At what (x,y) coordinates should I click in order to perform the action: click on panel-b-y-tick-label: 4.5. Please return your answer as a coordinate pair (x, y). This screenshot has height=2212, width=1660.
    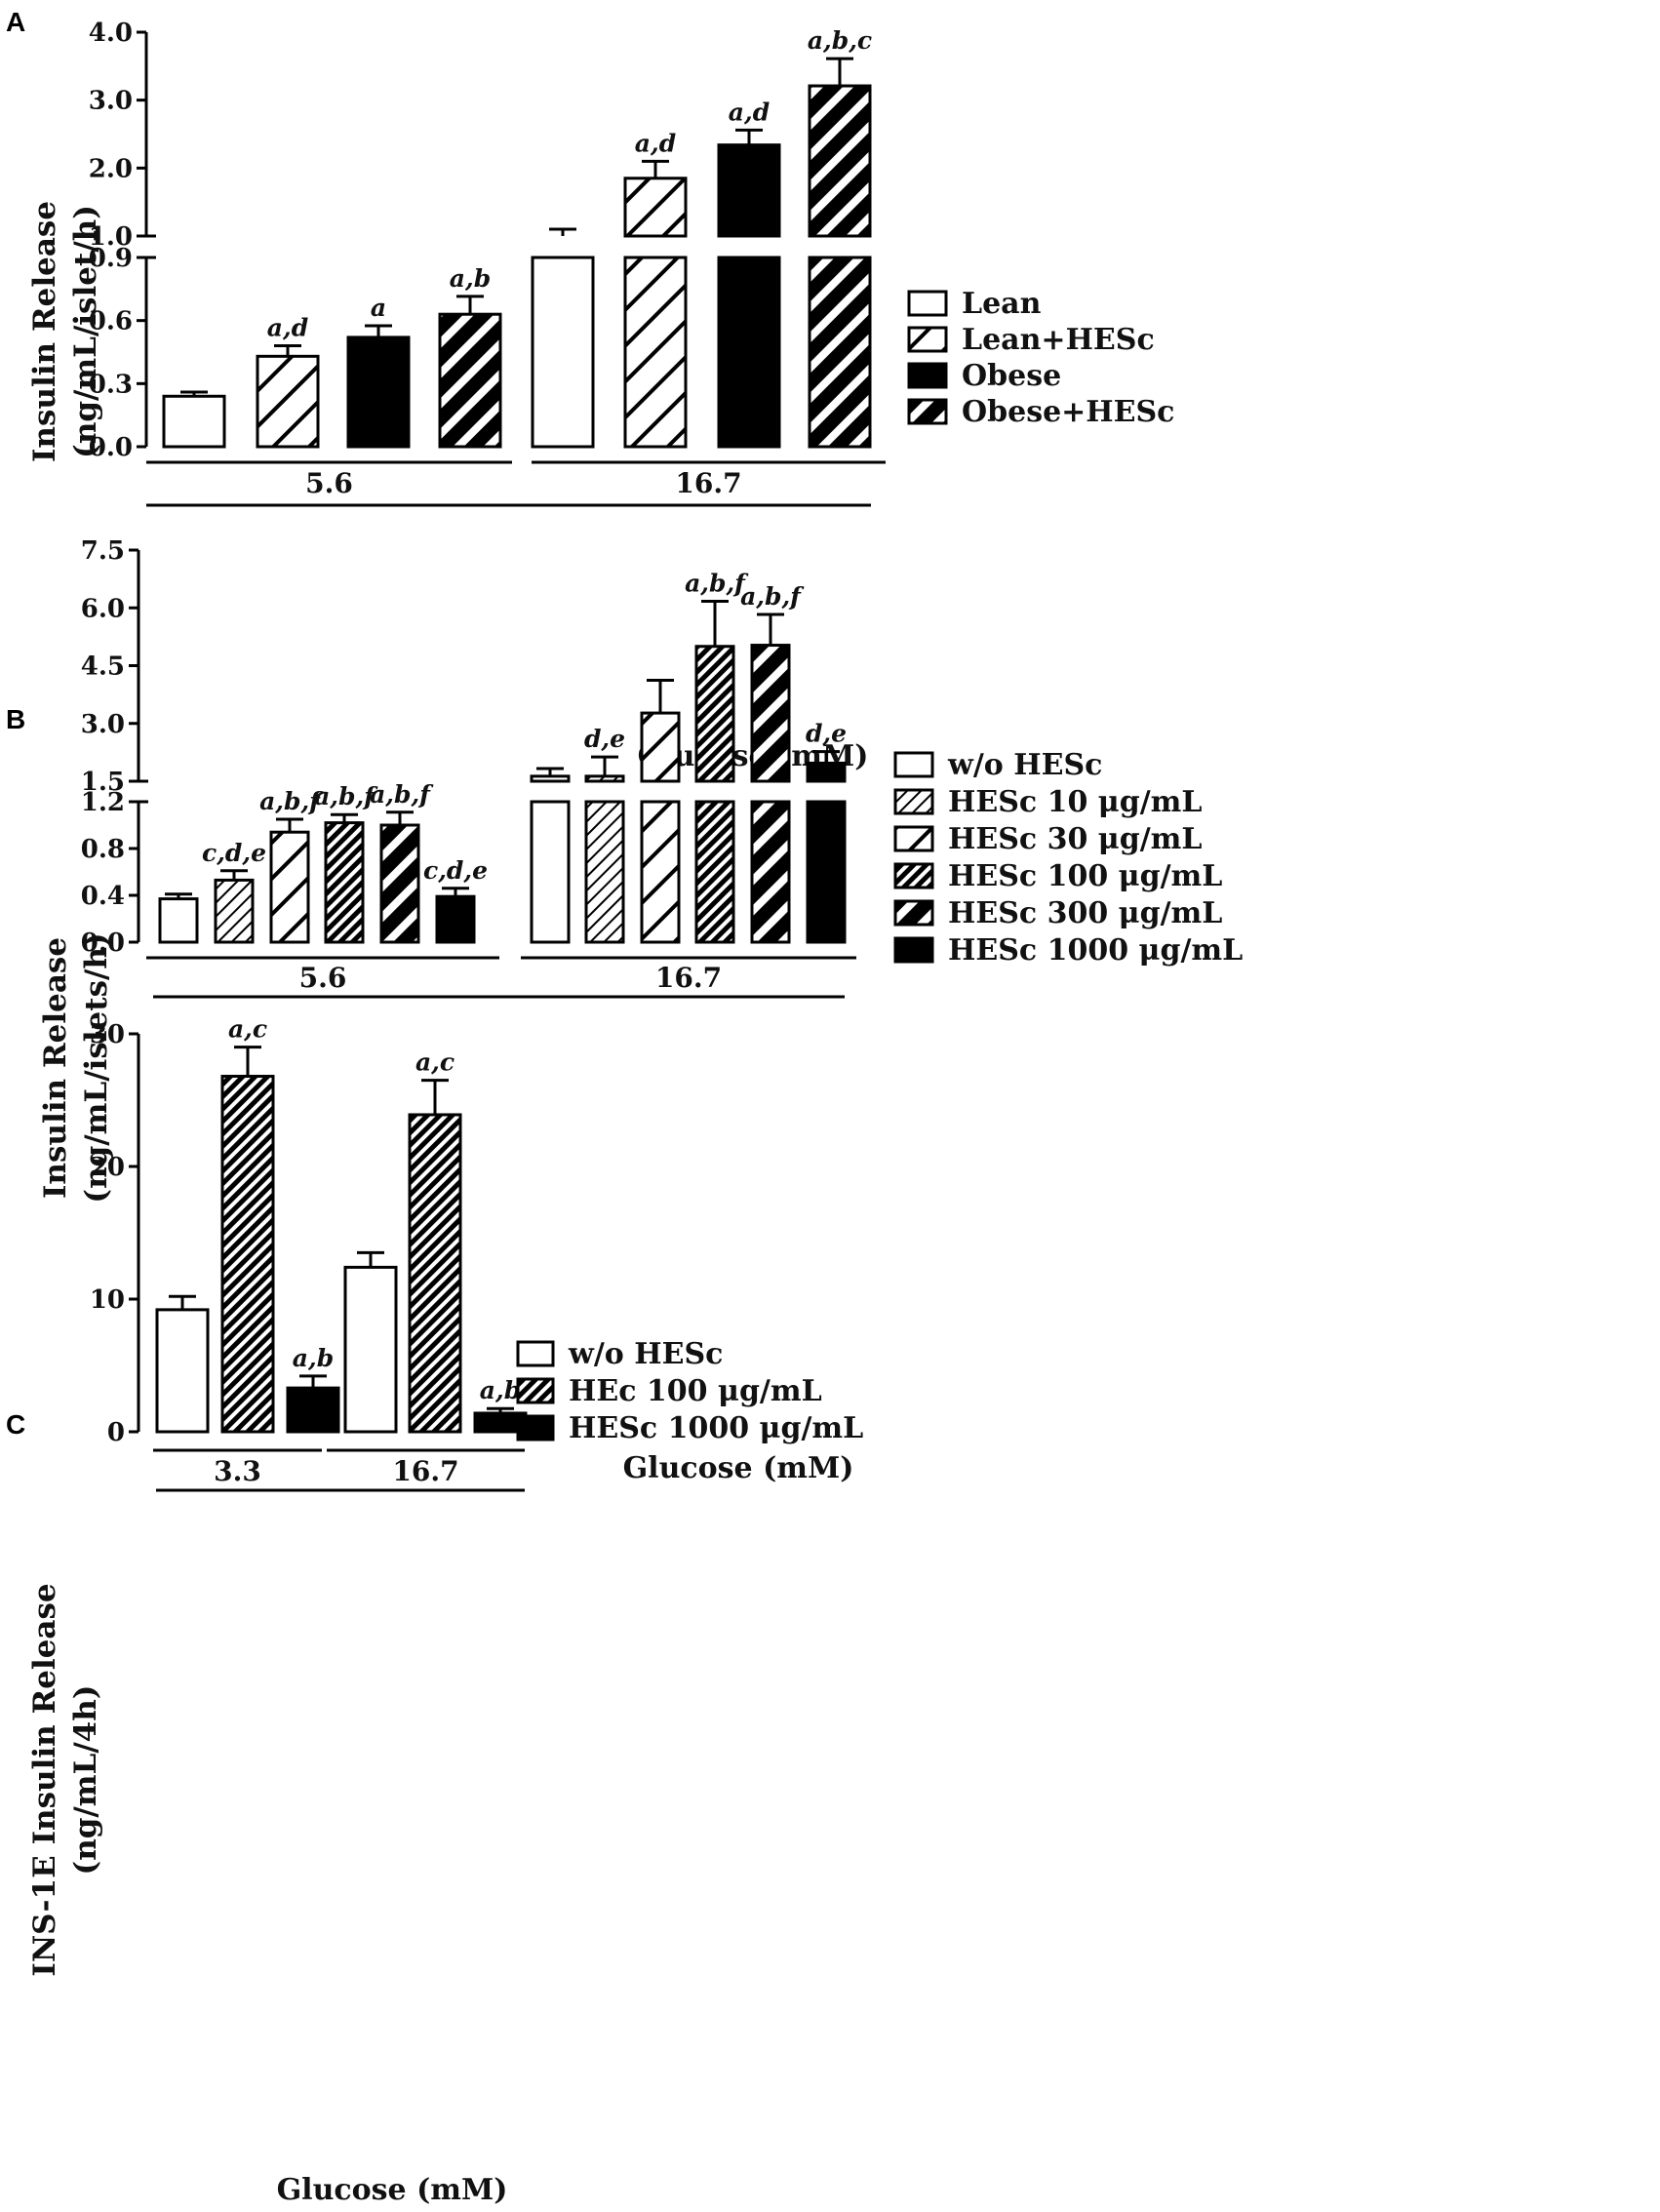
    Looking at the image, I should click on (103, 667).